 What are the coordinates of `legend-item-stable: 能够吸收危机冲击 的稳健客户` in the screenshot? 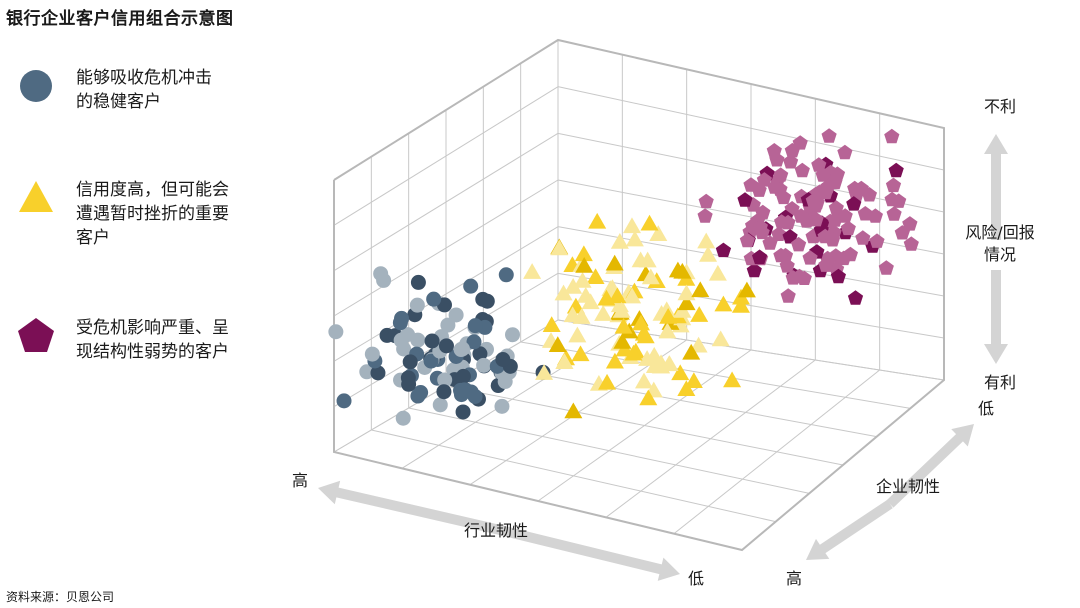 It's located at (146, 96).